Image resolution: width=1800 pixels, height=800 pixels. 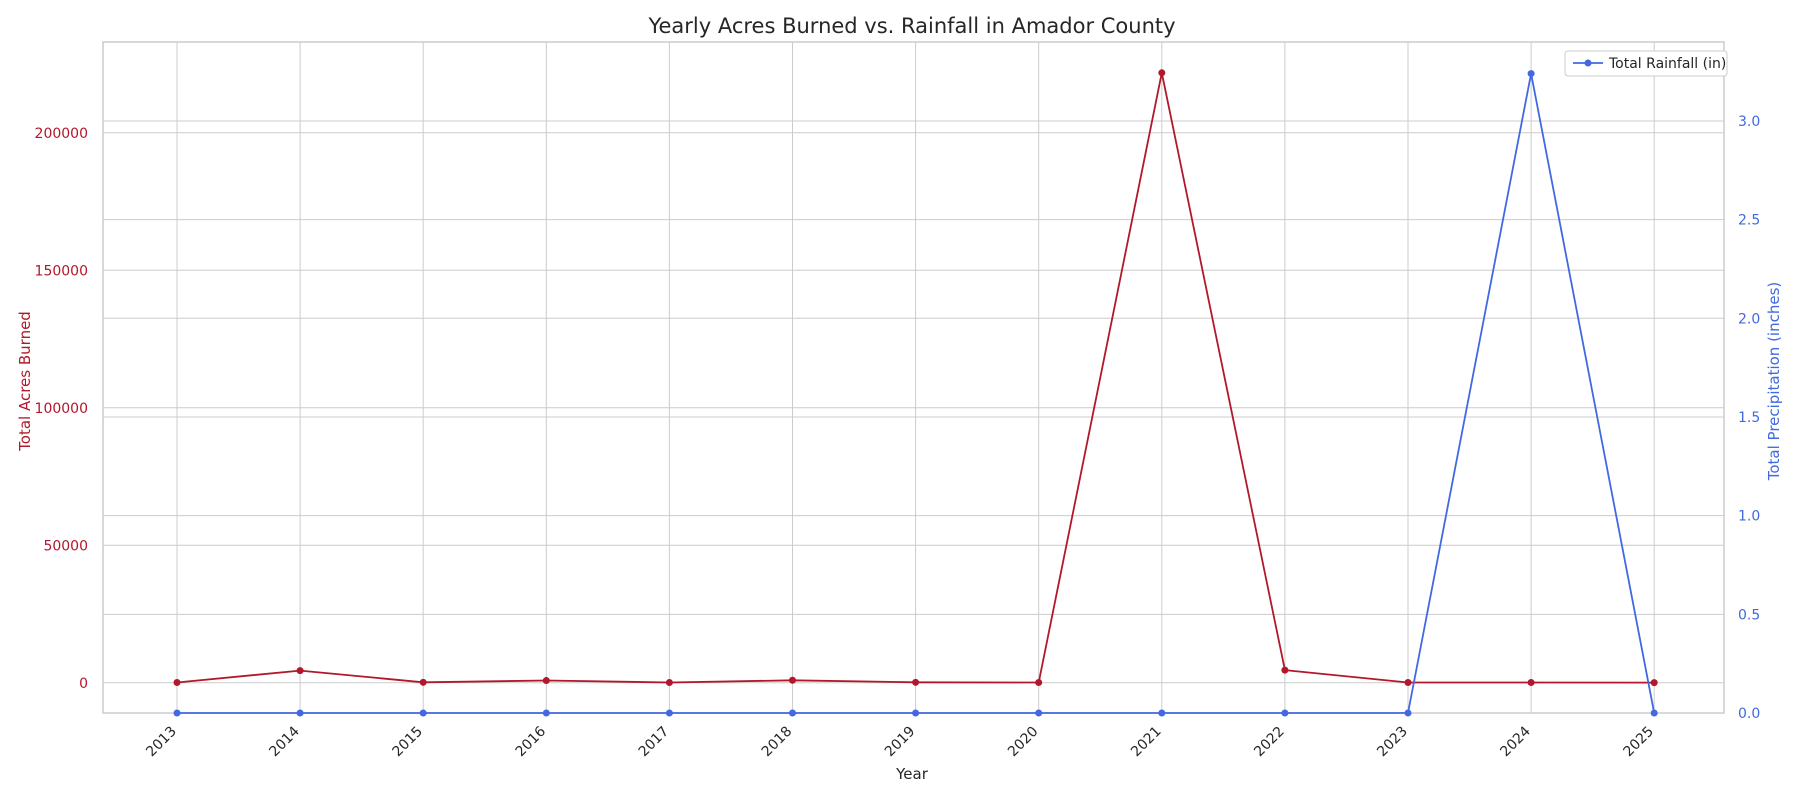 What do you see at coordinates (1515, 741) in the screenshot?
I see `x-tick-label-2024: 2024` at bounding box center [1515, 741].